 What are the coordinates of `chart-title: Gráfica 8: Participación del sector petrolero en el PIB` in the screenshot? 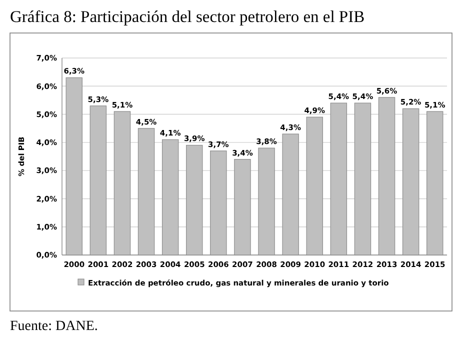 It's located at (187, 16).